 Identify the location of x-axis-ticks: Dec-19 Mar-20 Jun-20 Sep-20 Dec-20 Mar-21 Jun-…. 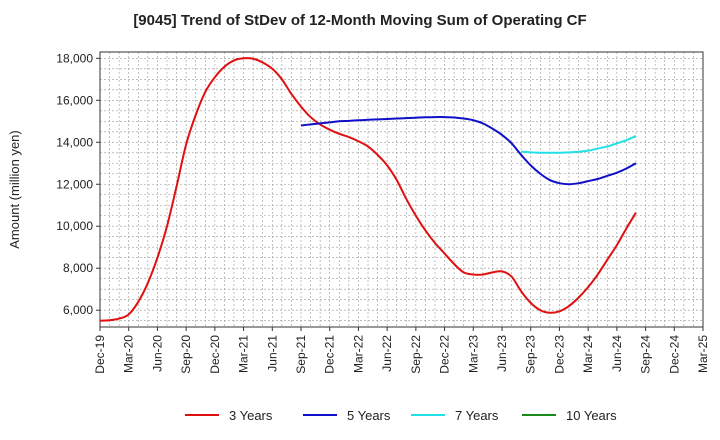
(401, 350).